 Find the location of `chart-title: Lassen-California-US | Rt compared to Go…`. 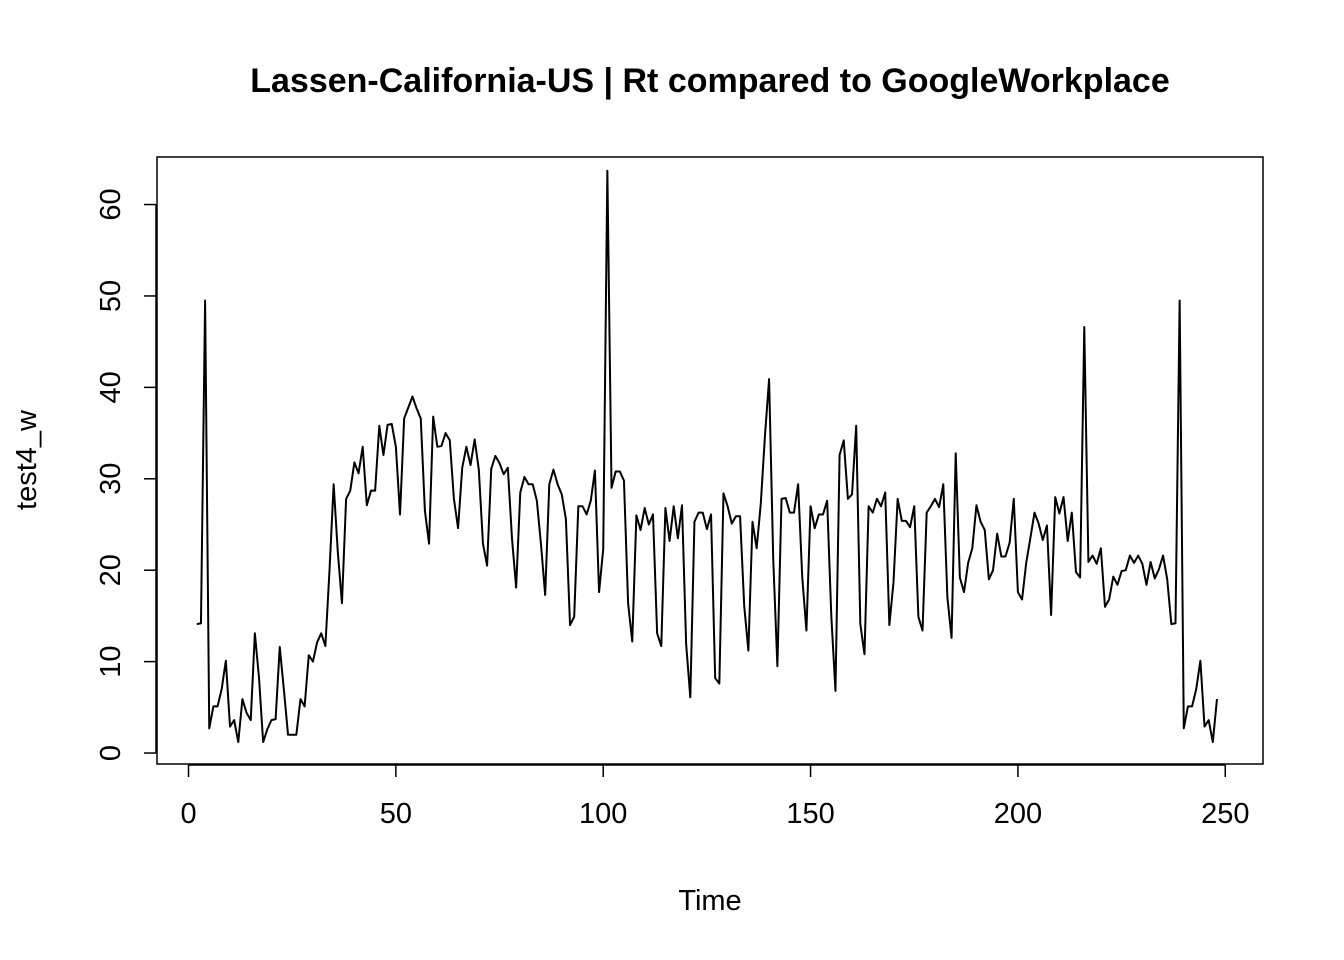

chart-title: Lassen-California-US | Rt compared to Go… is located at coordinates (710, 81).